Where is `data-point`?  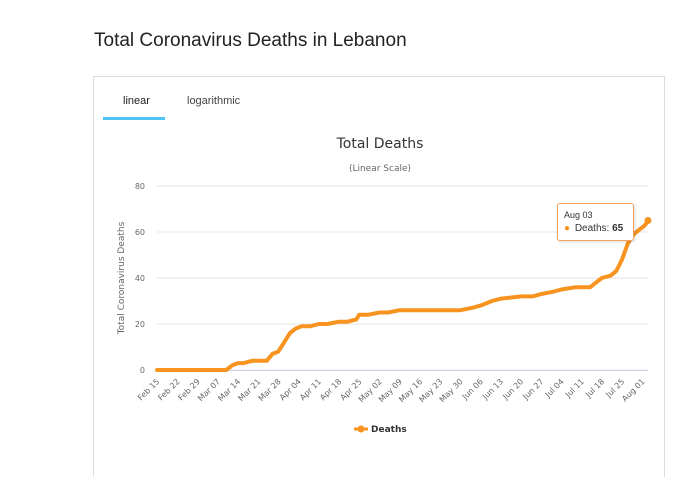 data-point is located at coordinates (648, 220).